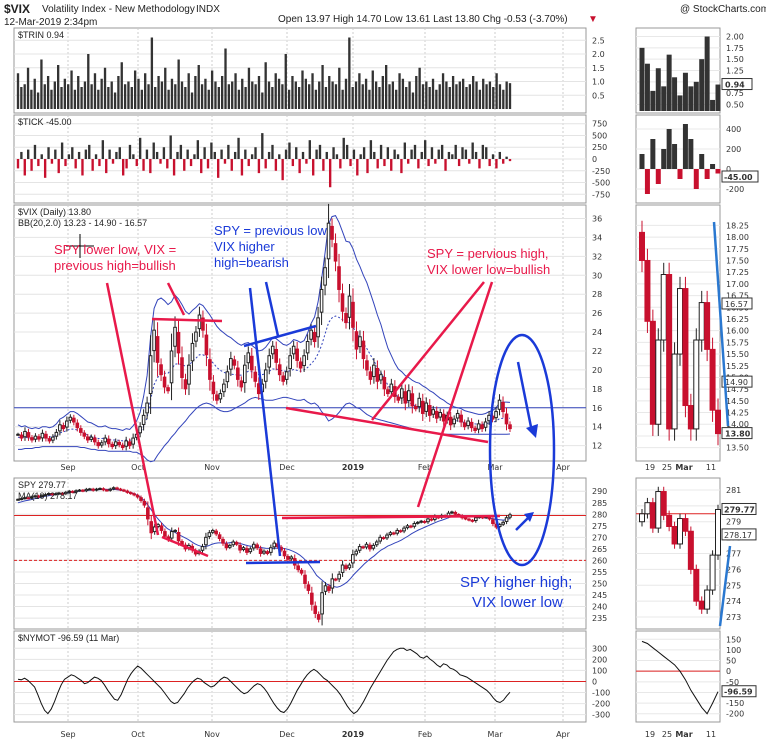 Image resolution: width=766 pixels, height=742 pixels. I want to click on last-value-label: 0.94, so click(735, 85).